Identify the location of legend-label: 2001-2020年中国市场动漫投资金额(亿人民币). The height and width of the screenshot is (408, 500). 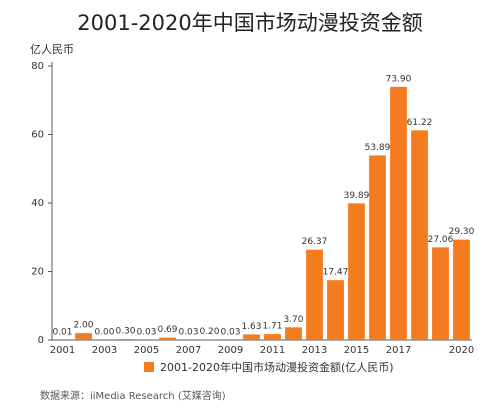
(277, 367).